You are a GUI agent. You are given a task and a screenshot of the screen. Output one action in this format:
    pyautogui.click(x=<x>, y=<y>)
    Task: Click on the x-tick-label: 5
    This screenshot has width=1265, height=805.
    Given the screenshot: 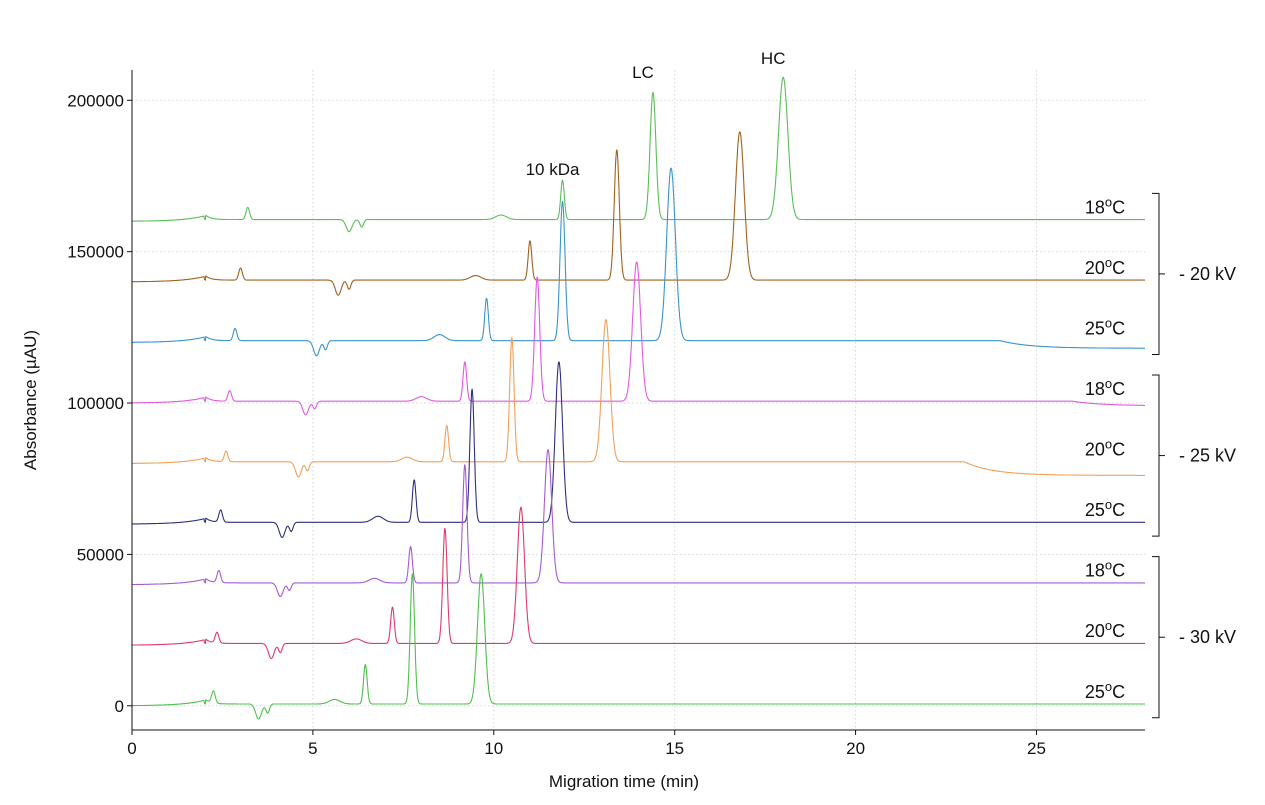 What is the action you would take?
    pyautogui.click(x=312, y=748)
    